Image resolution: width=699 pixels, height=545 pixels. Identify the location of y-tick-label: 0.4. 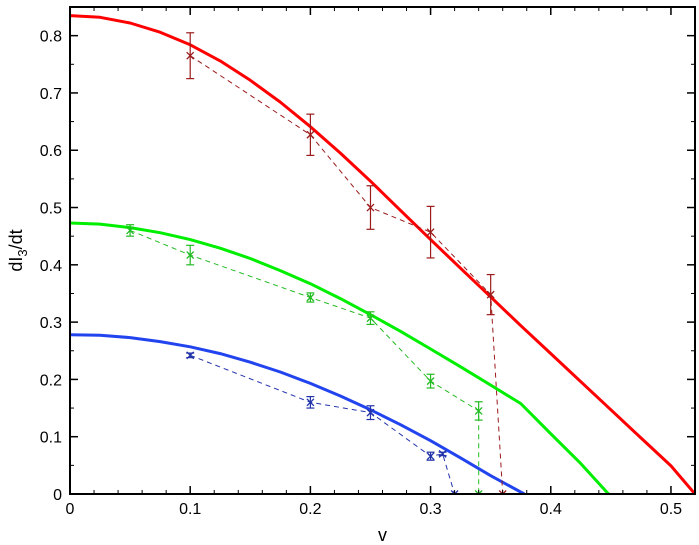
(51, 266).